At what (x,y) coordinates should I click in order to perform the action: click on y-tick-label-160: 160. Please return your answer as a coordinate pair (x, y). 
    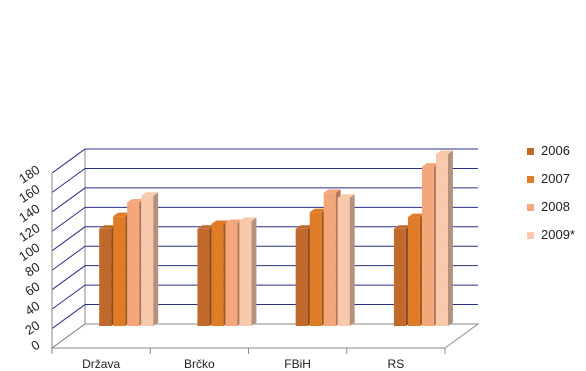
    Looking at the image, I should click on (29, 193).